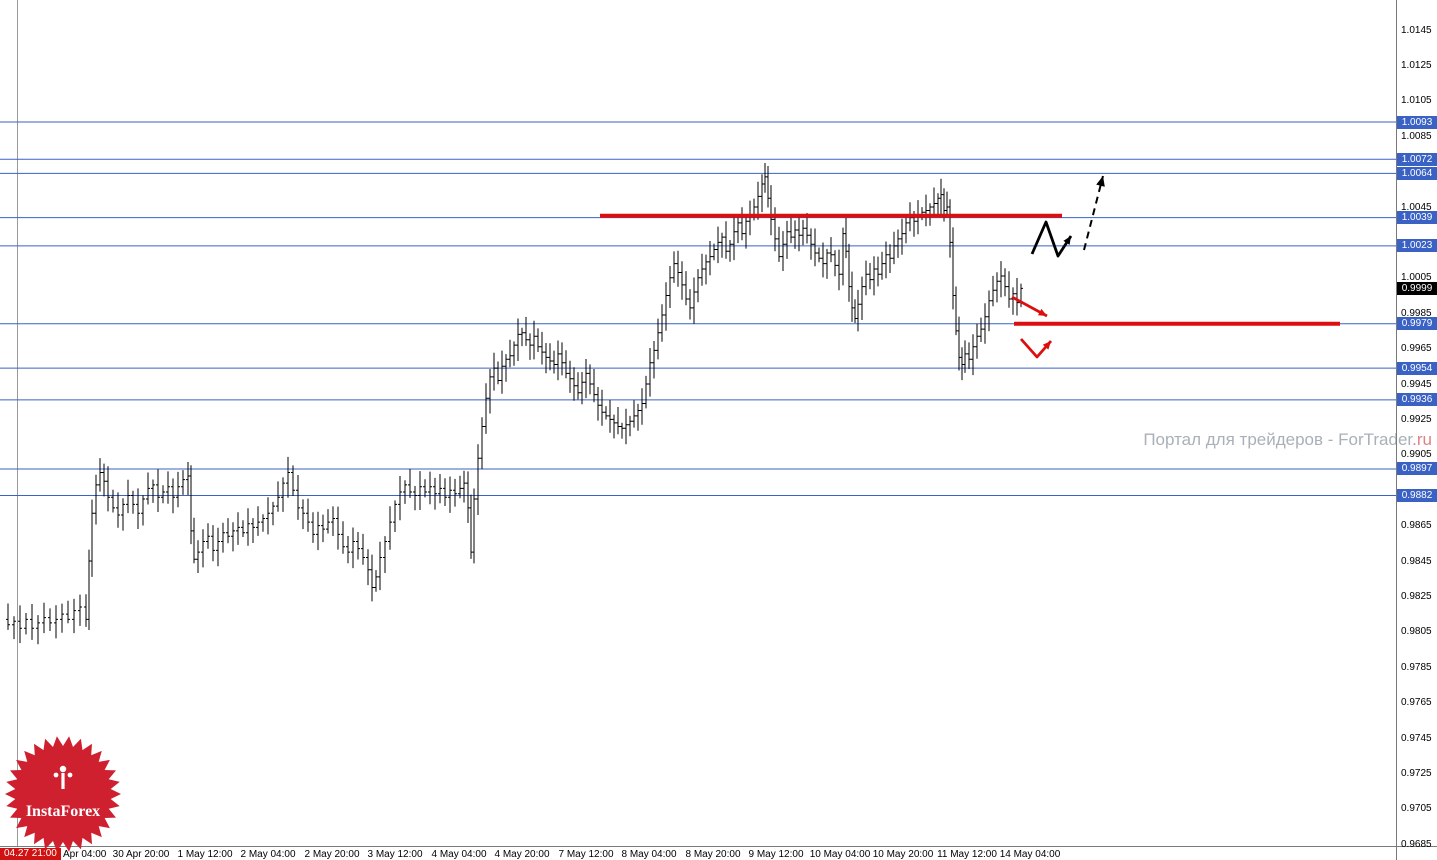  Describe the element at coordinates (1416, 809) in the screenshot. I see `price-tick-0.9705: 0.9705` at that location.